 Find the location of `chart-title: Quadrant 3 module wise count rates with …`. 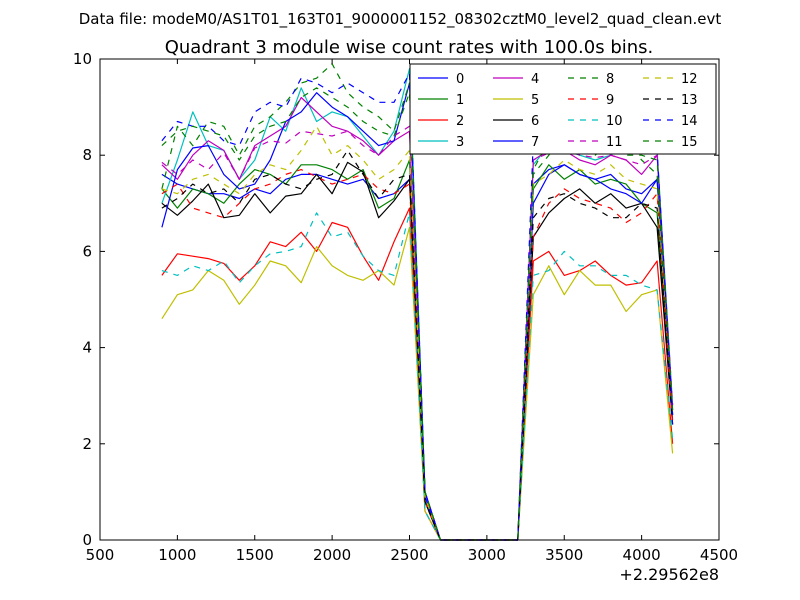

chart-title: Quadrant 3 module wise count rates with … is located at coordinates (409, 47).